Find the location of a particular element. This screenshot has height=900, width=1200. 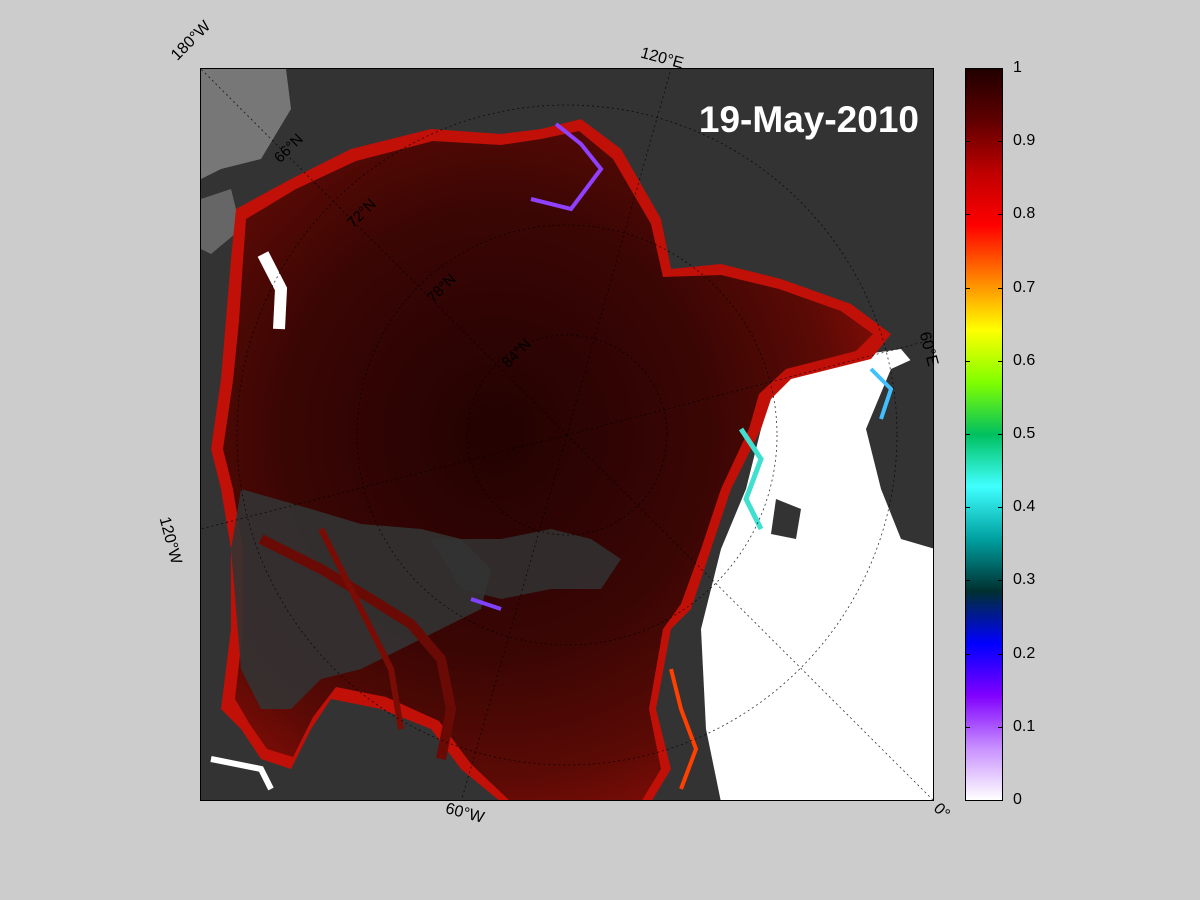

land-island is located at coordinates (786, 519).